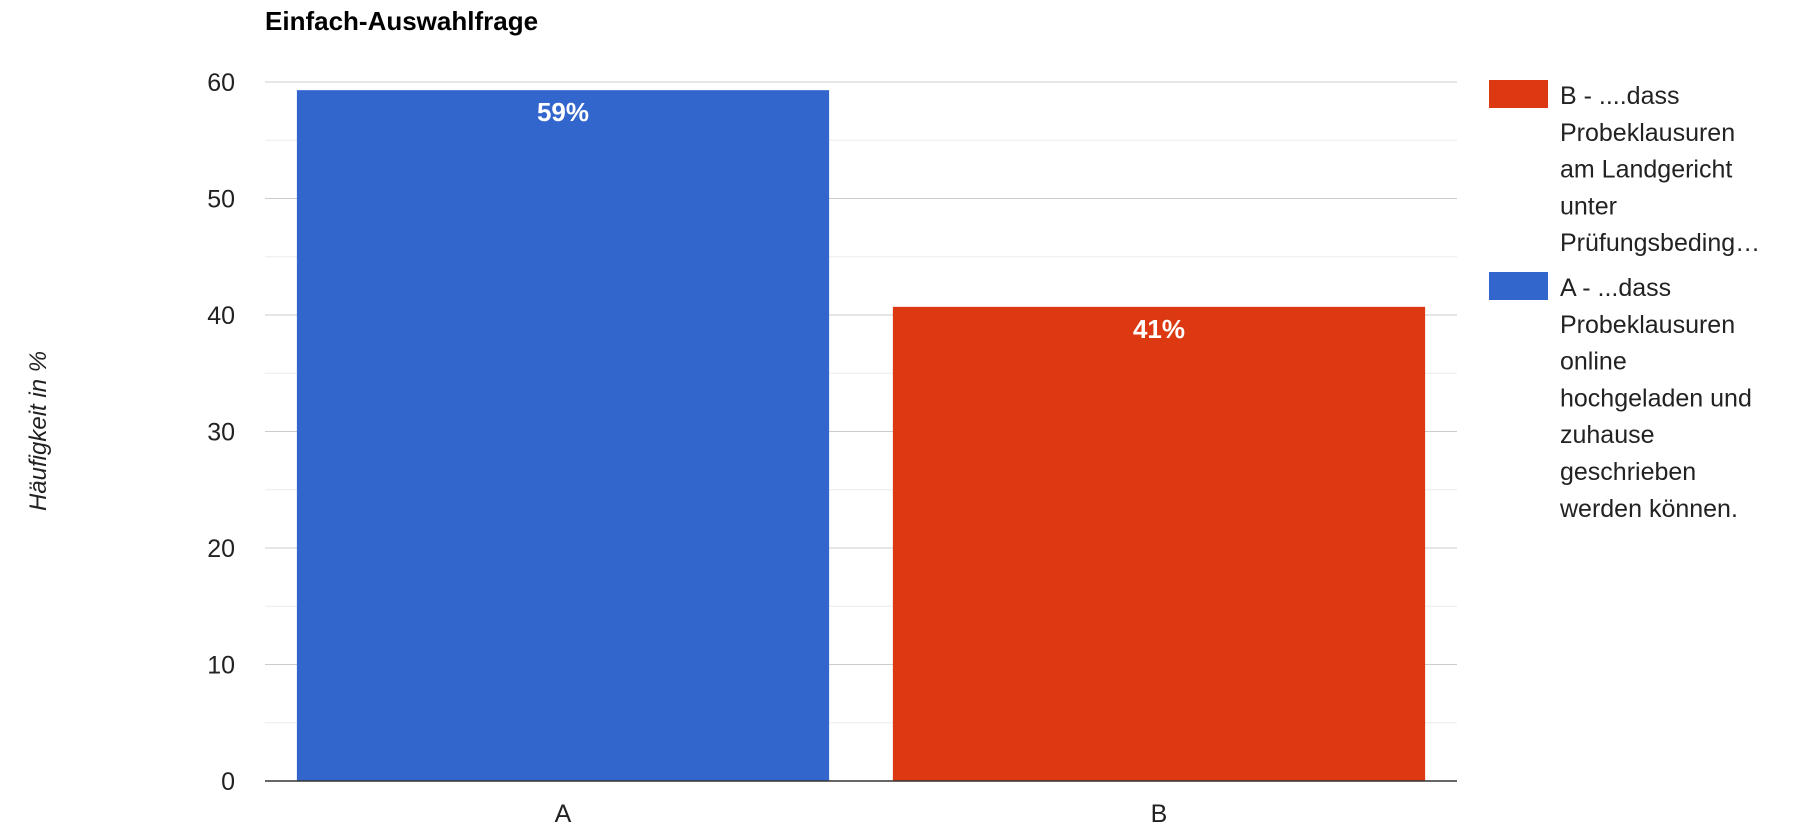  I want to click on y-axis-label: Häufigkeit in %, so click(38, 431).